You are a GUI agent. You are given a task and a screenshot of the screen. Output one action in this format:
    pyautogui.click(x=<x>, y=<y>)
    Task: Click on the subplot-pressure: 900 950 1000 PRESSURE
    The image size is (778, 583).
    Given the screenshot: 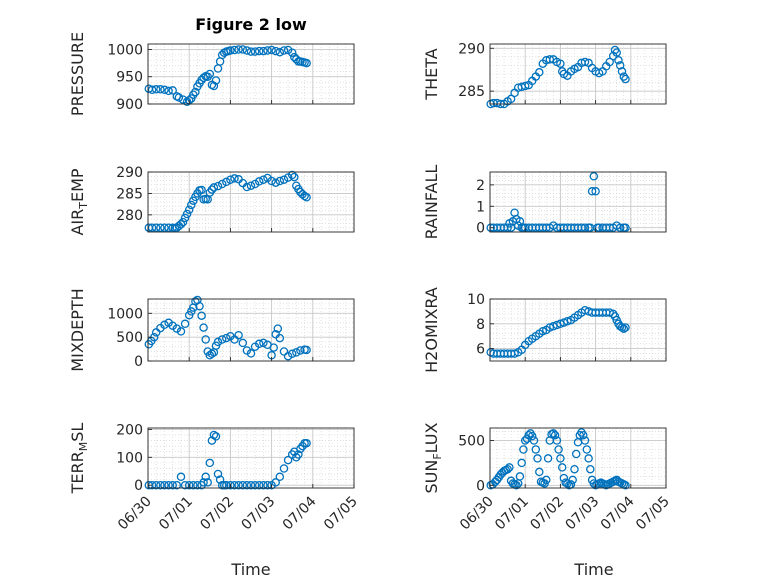 What is the action you would take?
    pyautogui.click(x=211, y=74)
    